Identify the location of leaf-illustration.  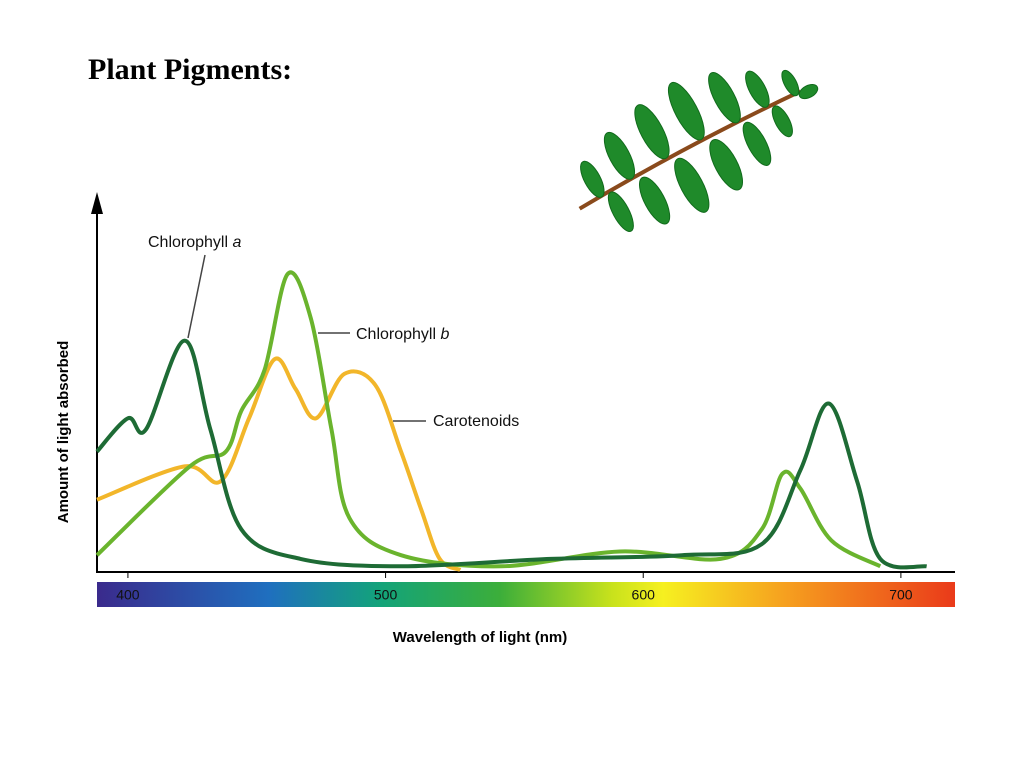
(698, 150).